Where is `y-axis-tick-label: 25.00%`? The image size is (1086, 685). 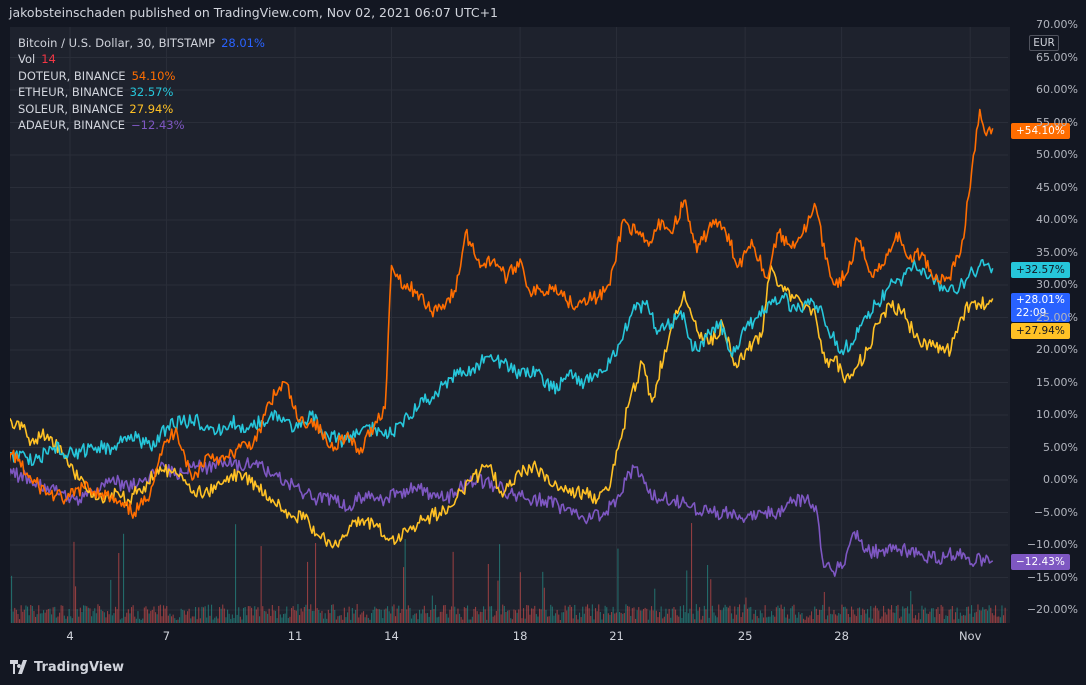 y-axis-tick-label: 25.00% is located at coordinates (1057, 317).